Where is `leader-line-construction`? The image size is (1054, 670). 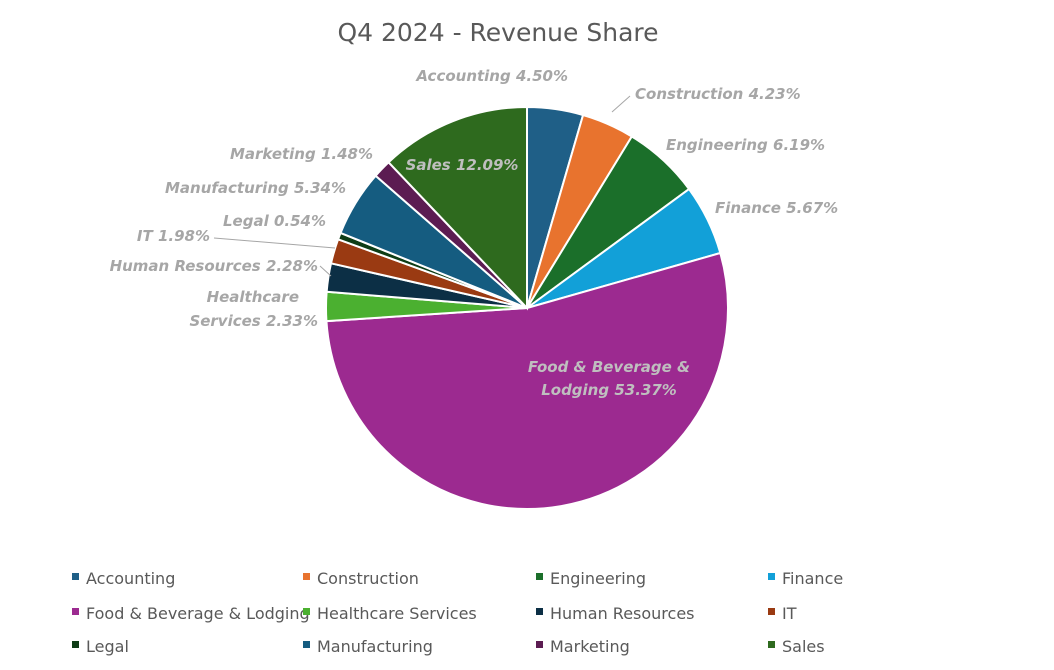
leader-line-construction is located at coordinates (621, 104).